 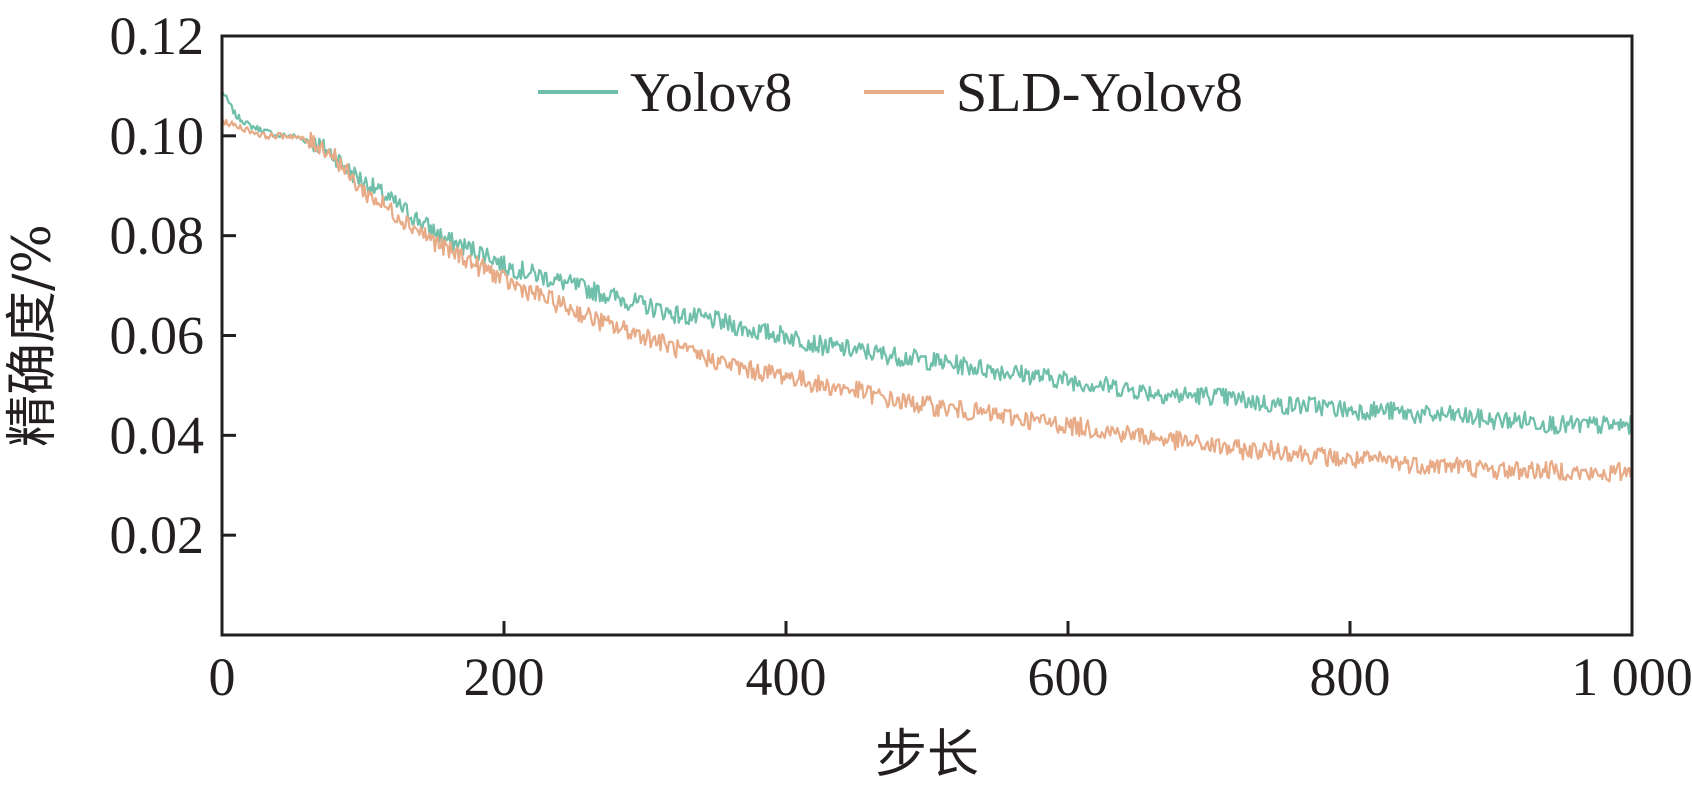 I want to click on x-tick-label: 200, so click(x=504, y=677).